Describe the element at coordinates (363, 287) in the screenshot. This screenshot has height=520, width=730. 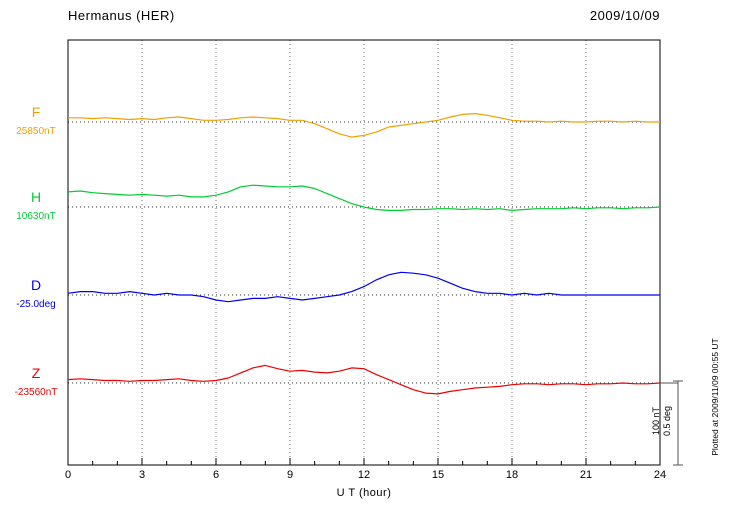
I see `trace-D` at that location.